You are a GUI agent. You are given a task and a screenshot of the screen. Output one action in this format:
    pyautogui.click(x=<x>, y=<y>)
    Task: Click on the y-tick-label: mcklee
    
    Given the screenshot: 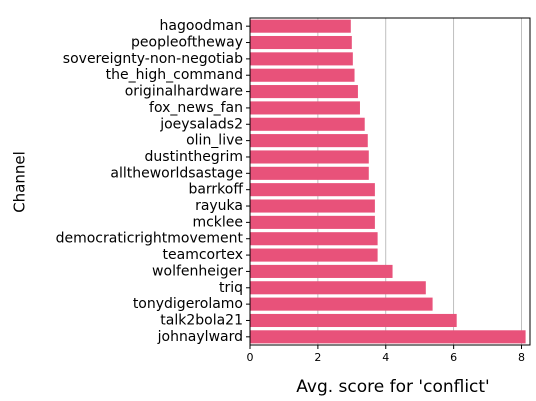 What is the action you would take?
    pyautogui.click(x=217, y=222)
    